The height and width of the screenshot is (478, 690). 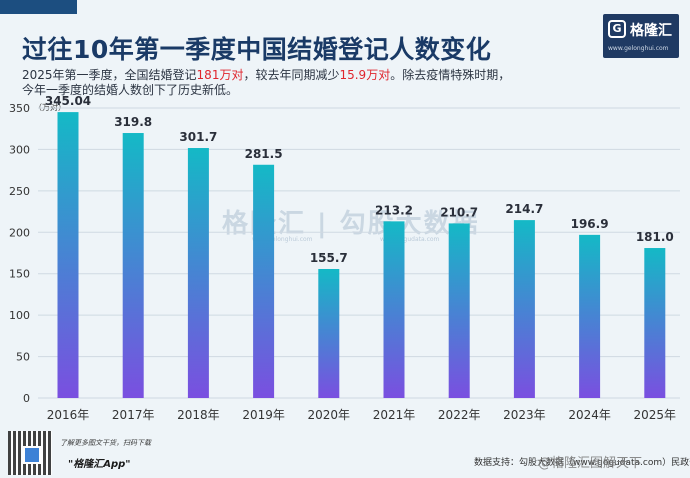 What do you see at coordinates (68, 255) in the screenshot?
I see `bar-2016年` at bounding box center [68, 255].